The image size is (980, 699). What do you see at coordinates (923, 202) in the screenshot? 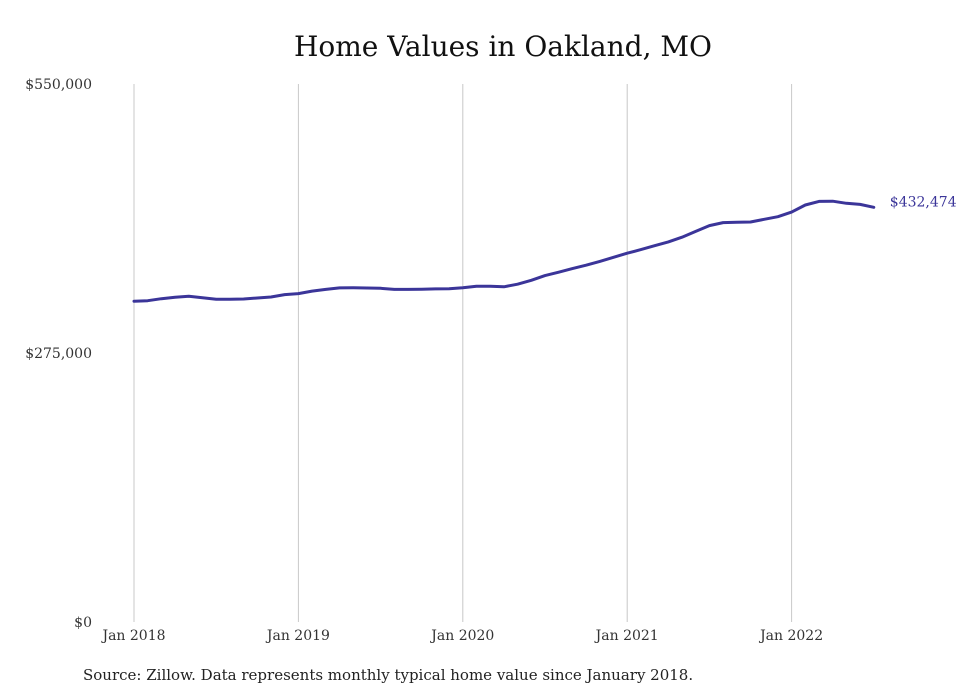
I see `end-value-label: $432,474` at bounding box center [923, 202].